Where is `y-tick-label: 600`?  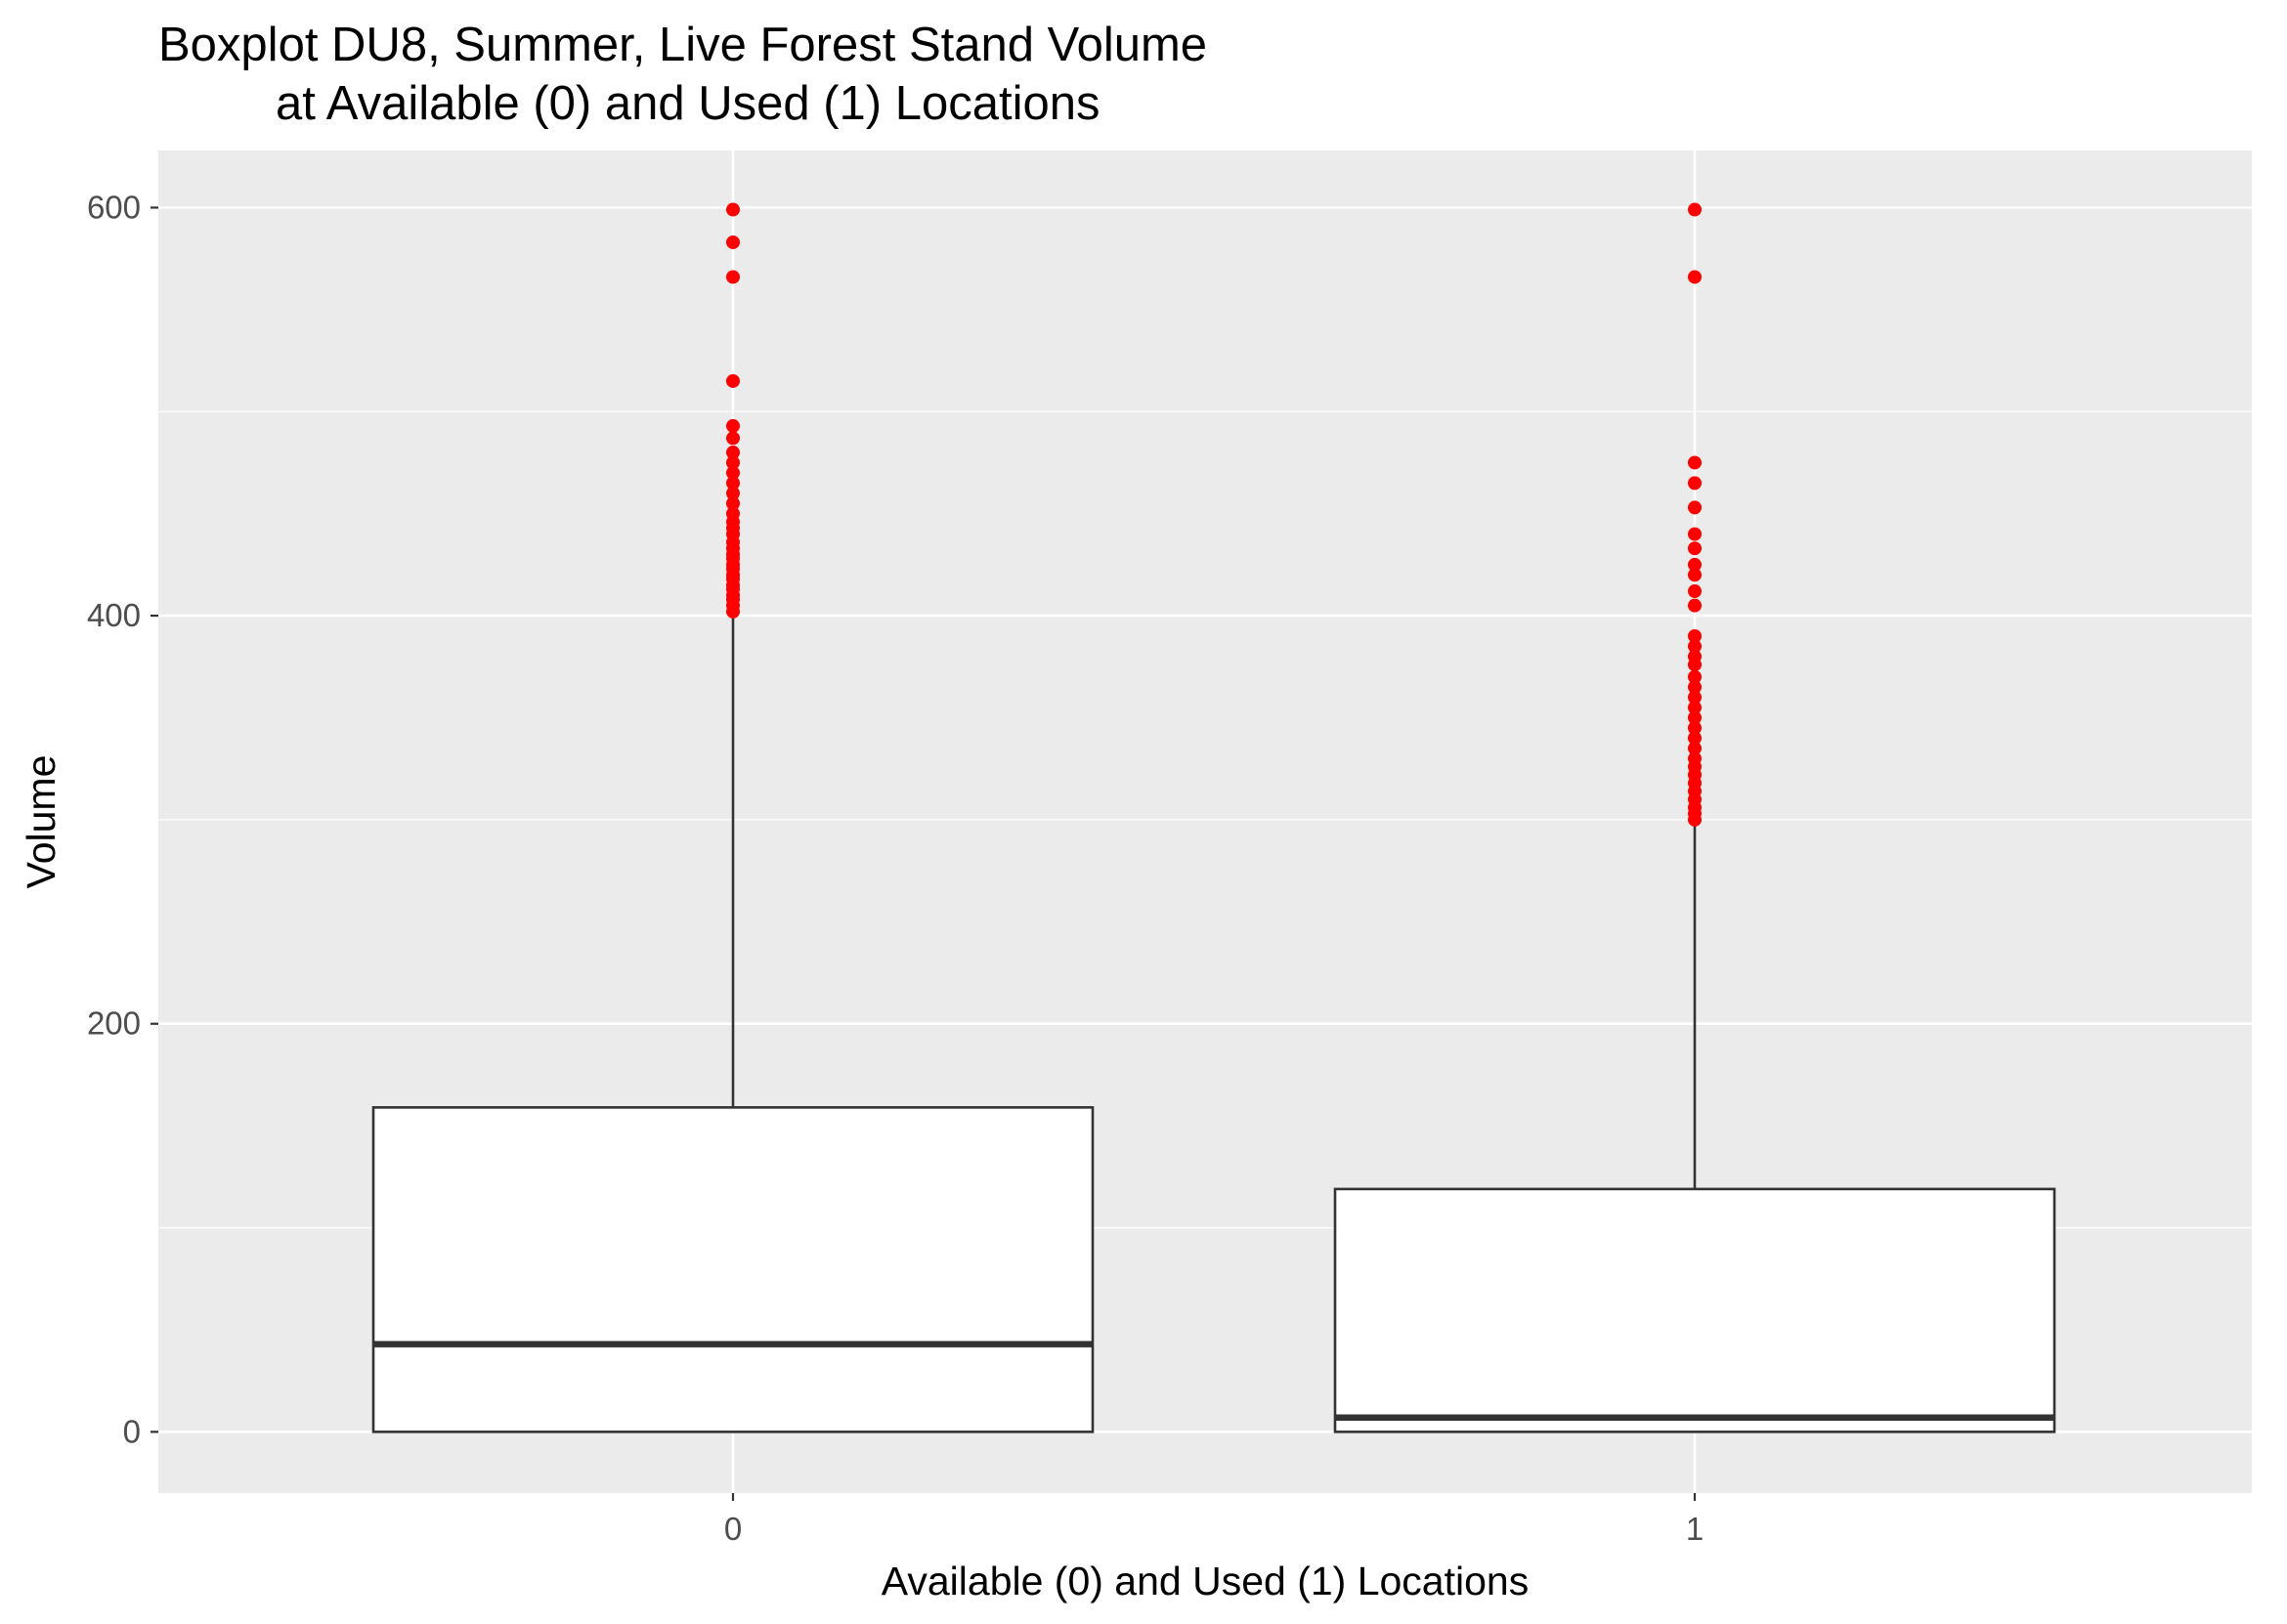
y-tick-label: 600 is located at coordinates (114, 207).